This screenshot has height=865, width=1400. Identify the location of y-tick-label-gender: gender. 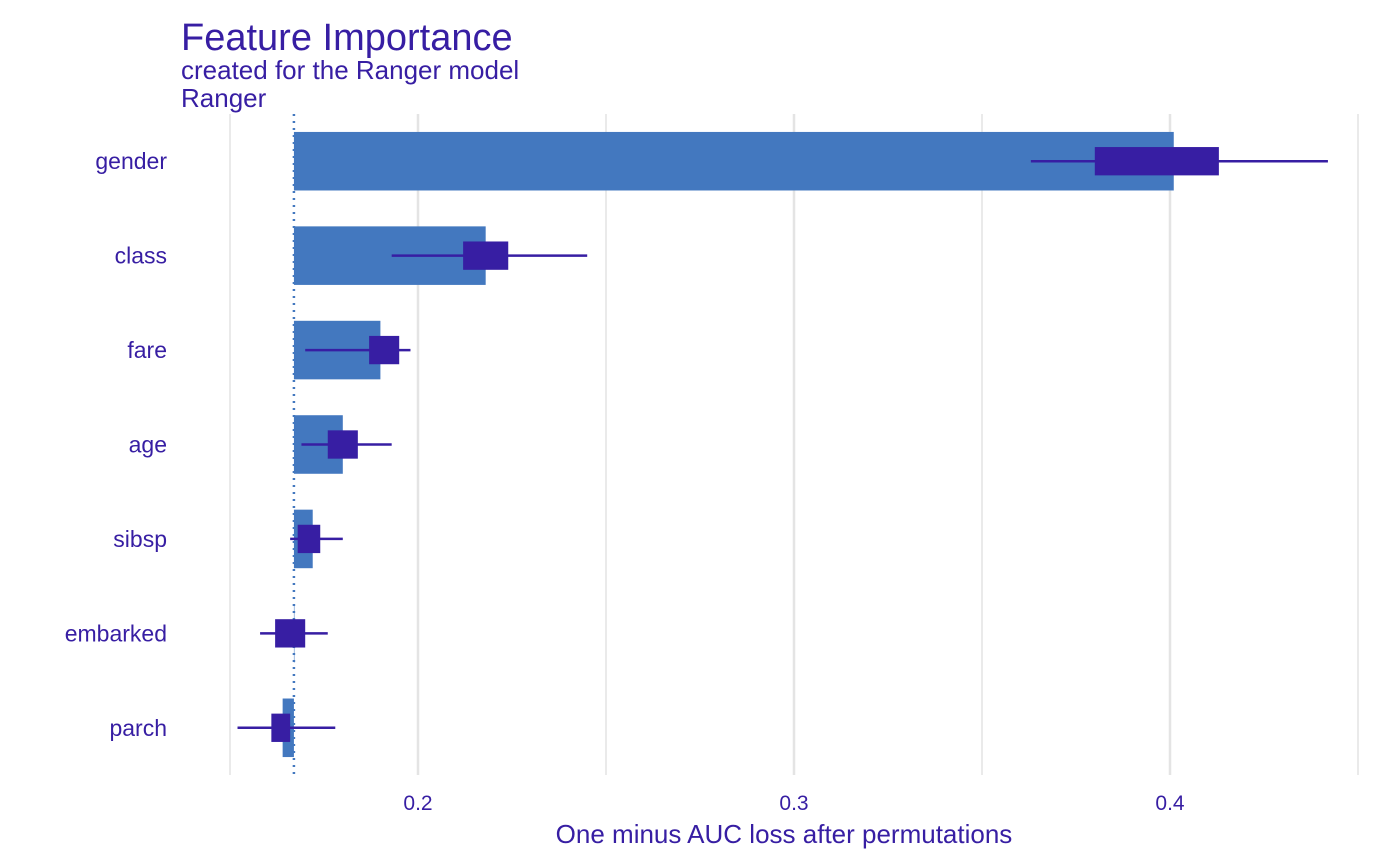
(131, 161).